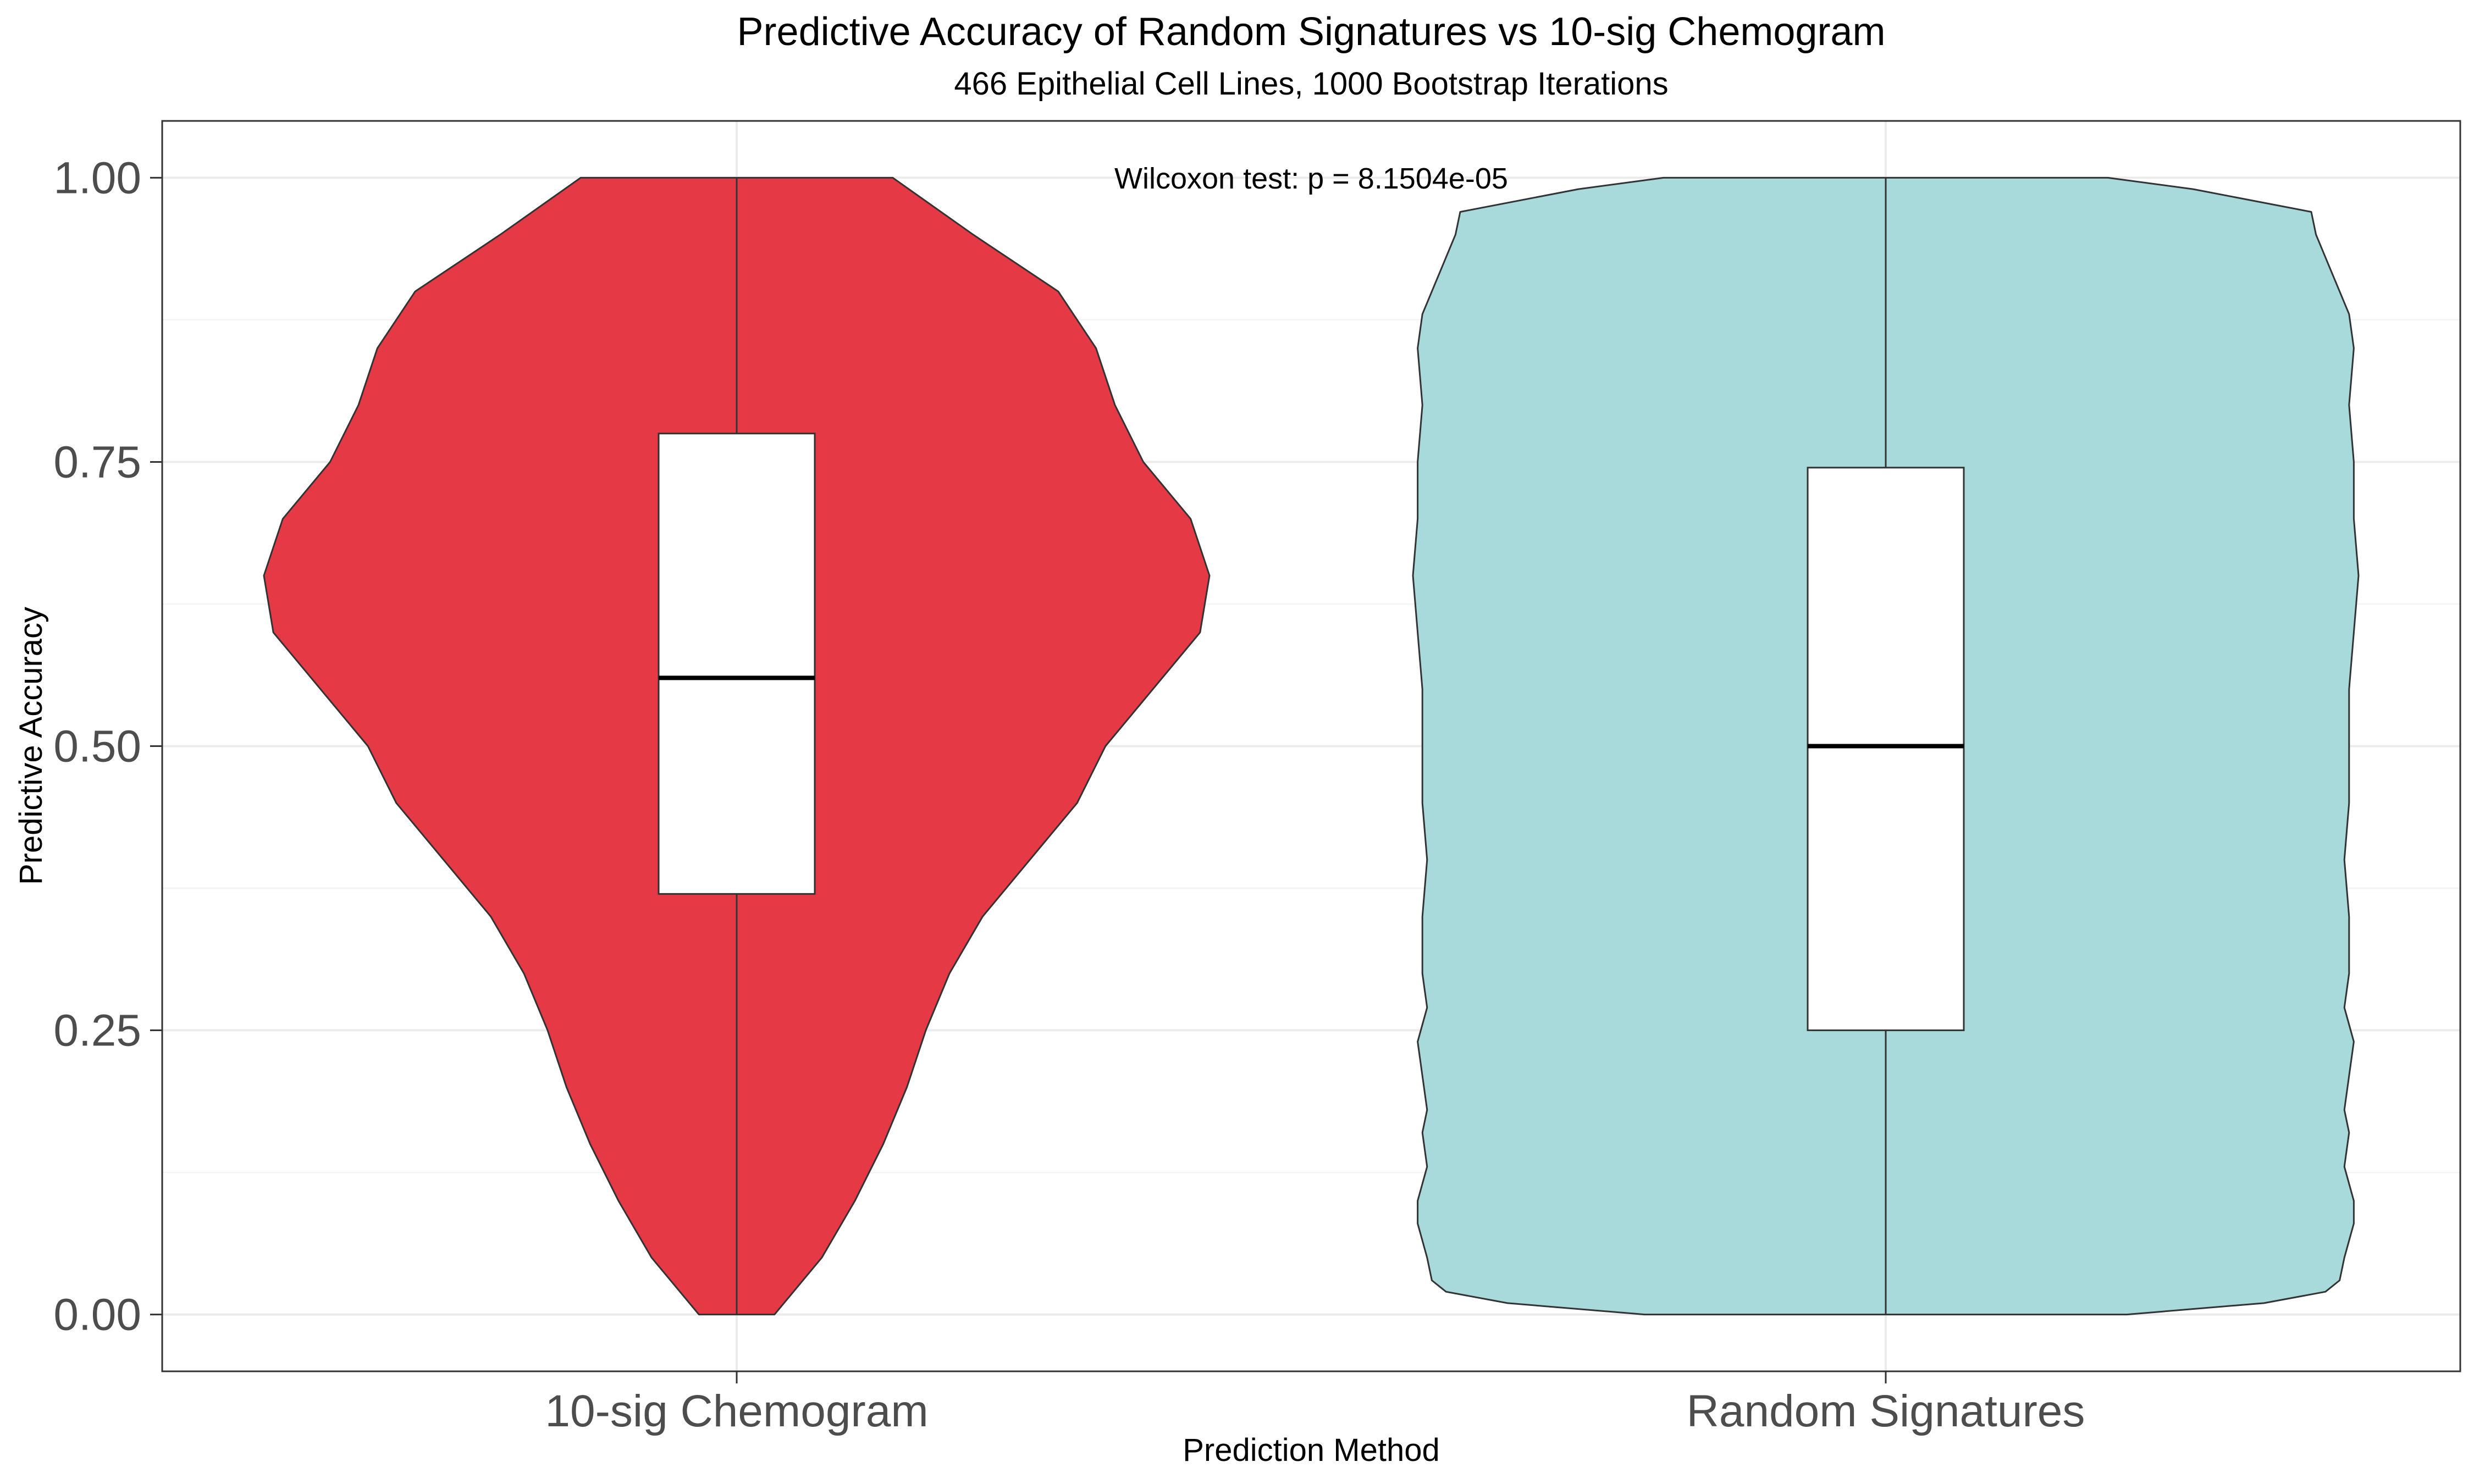 The image size is (2474, 1484). Describe the element at coordinates (31, 746) in the screenshot. I see `y-axis-title: Predictive Accuracy` at that location.